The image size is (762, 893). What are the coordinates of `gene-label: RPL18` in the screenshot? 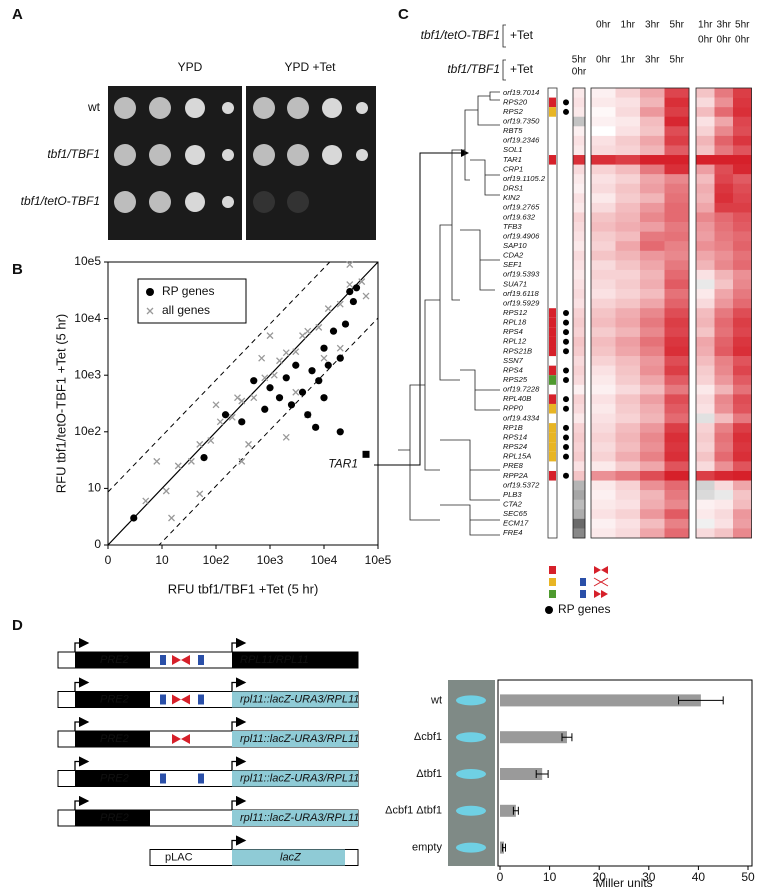 It's located at (515, 322).